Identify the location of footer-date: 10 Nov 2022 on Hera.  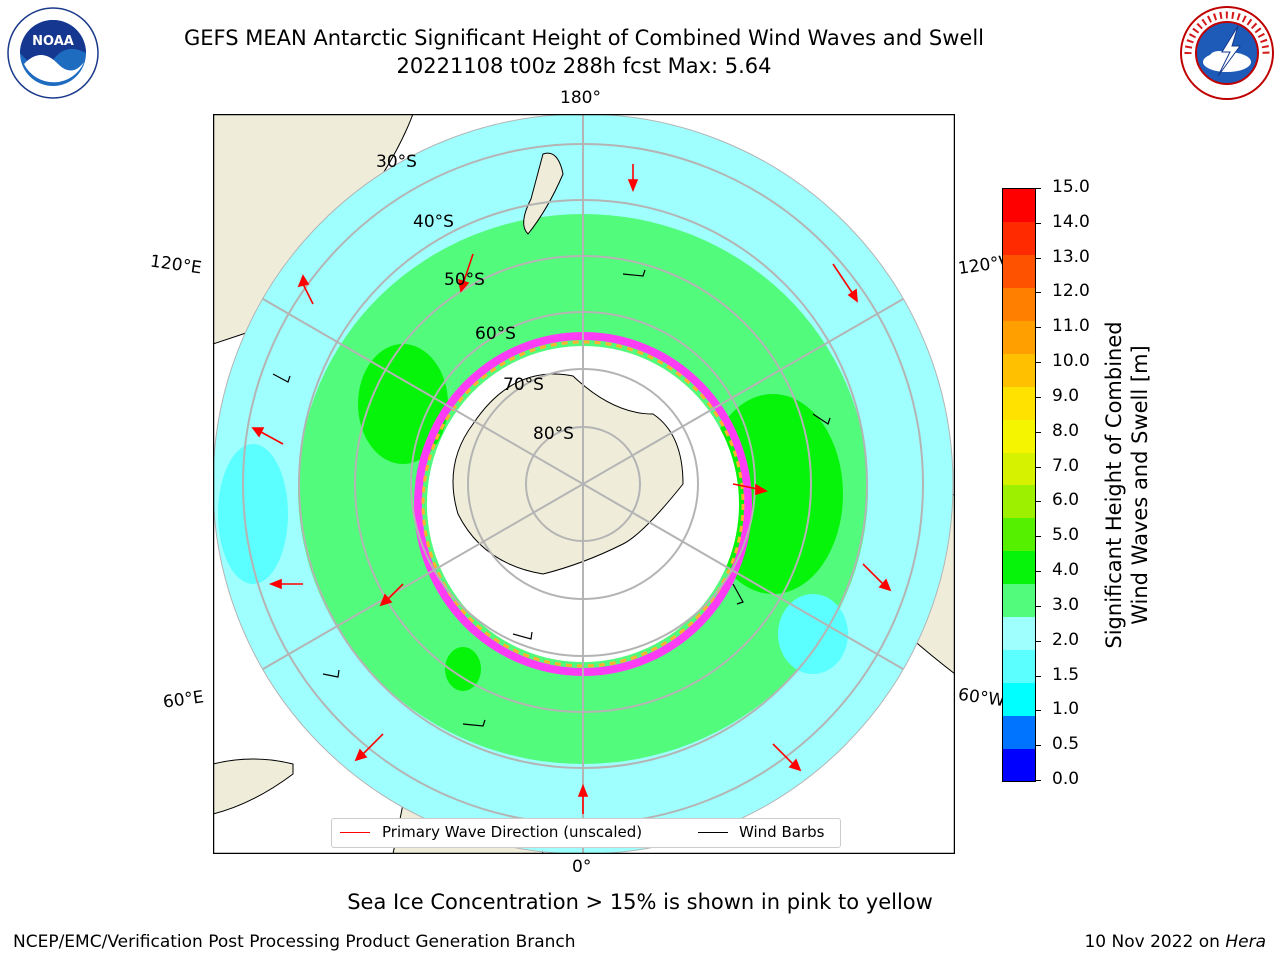
(1175, 942).